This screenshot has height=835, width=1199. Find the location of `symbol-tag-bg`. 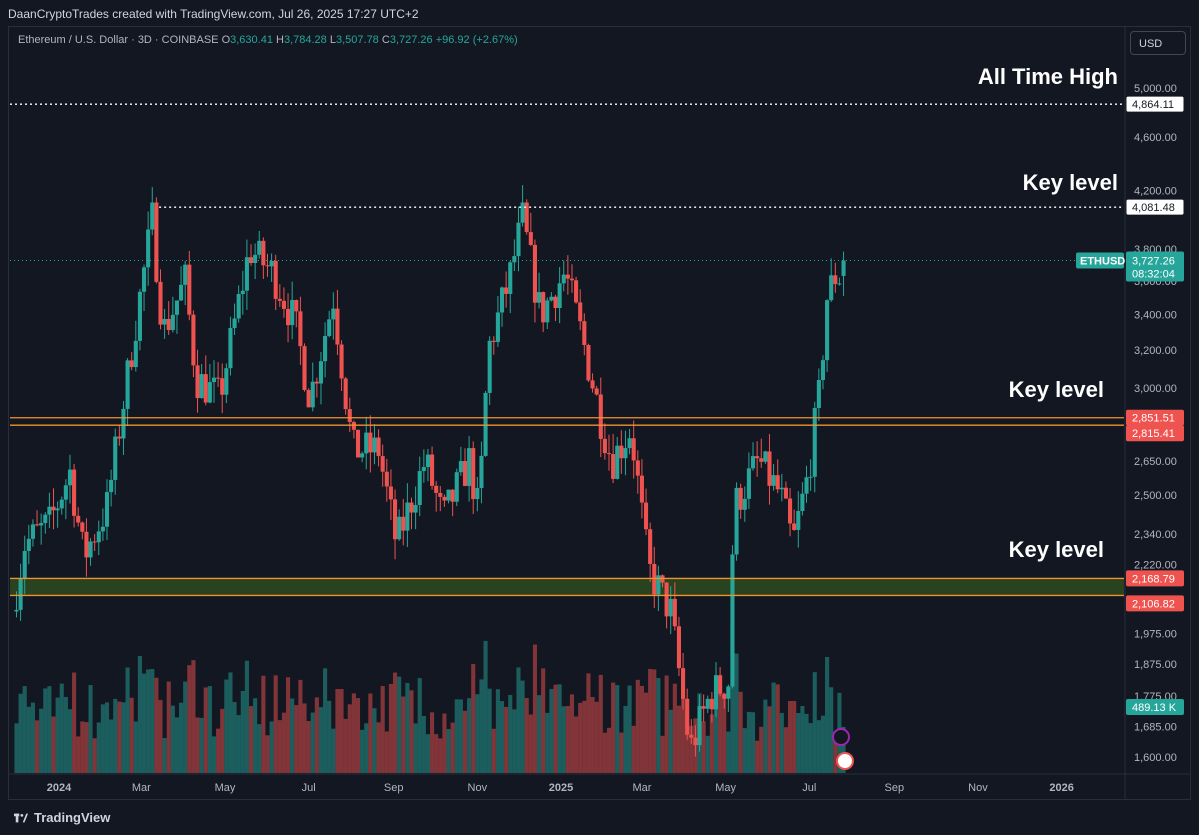

symbol-tag-bg is located at coordinates (1100, 260).